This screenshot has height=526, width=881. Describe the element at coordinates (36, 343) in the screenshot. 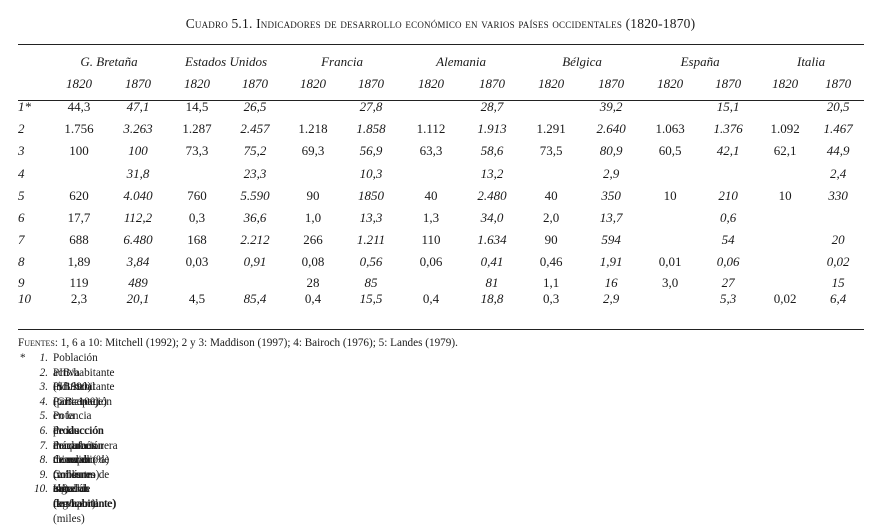

I see `sources-label: Fuentes` at that location.